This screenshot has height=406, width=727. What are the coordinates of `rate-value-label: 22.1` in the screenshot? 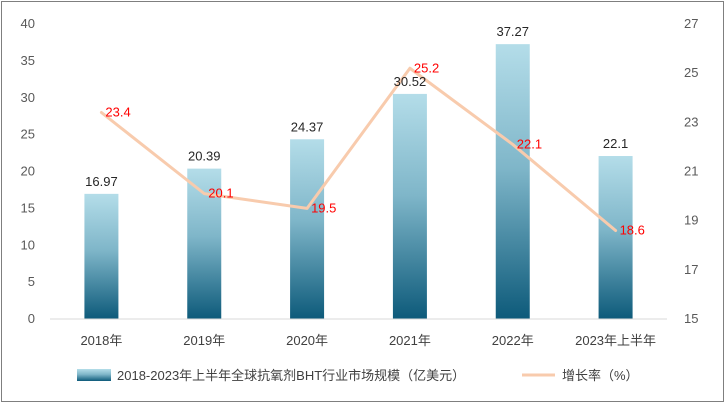 It's located at (529, 143).